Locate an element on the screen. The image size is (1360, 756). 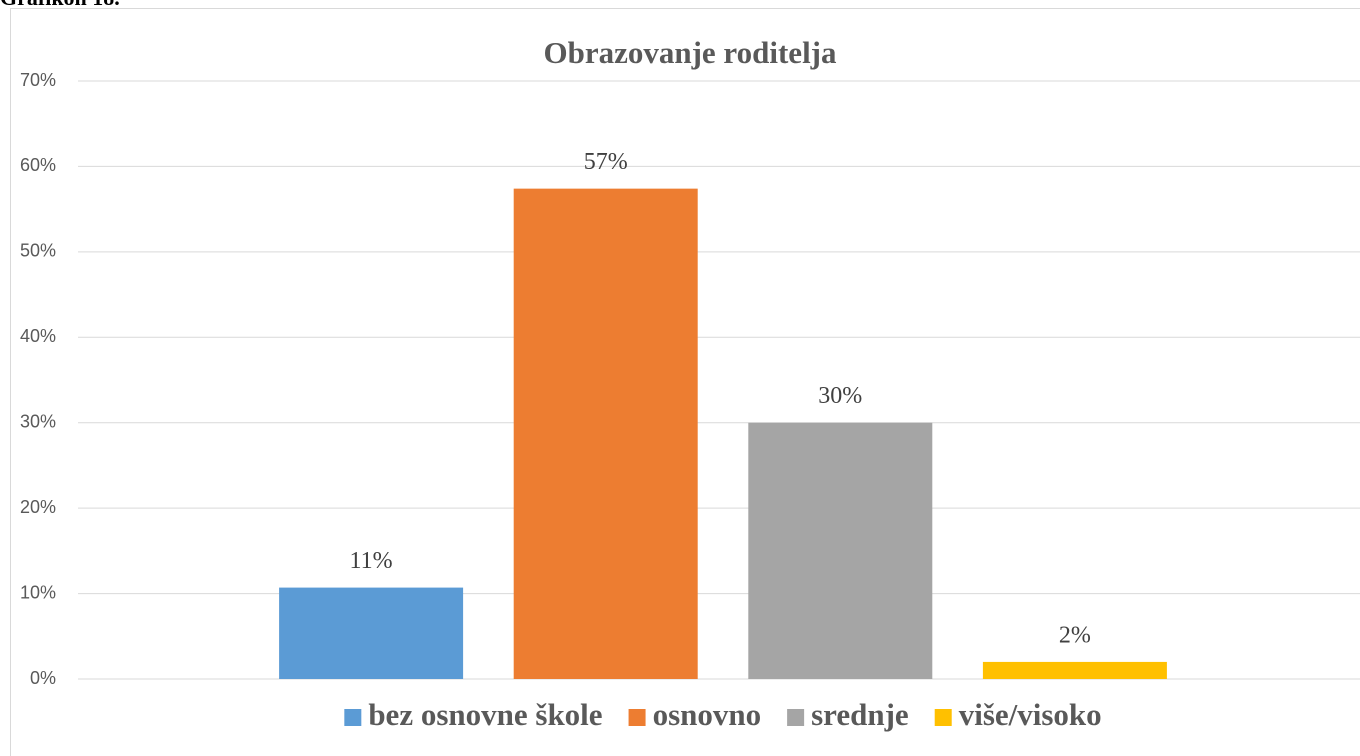
chart-title: Obrazovanje roditelja is located at coordinates (690, 52).